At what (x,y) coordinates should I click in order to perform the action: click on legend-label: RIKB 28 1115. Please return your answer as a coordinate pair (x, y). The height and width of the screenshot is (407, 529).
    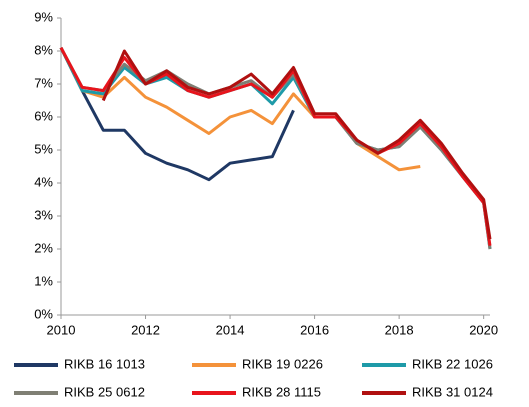
    Looking at the image, I should click on (281, 391).